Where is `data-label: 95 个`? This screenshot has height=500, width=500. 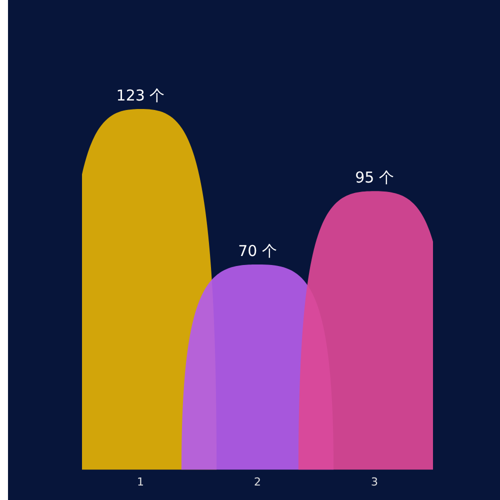 data-label: 95 个 is located at coordinates (374, 177).